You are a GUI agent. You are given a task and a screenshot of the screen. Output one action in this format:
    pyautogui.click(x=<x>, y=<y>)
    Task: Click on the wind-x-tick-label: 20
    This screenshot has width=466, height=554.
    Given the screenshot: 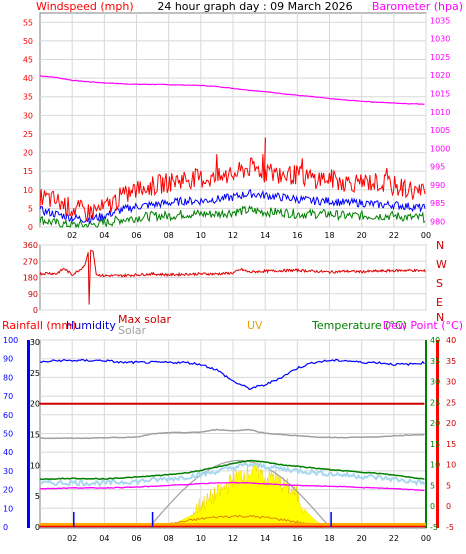 What is the action you would take?
    pyautogui.click(x=362, y=235)
    